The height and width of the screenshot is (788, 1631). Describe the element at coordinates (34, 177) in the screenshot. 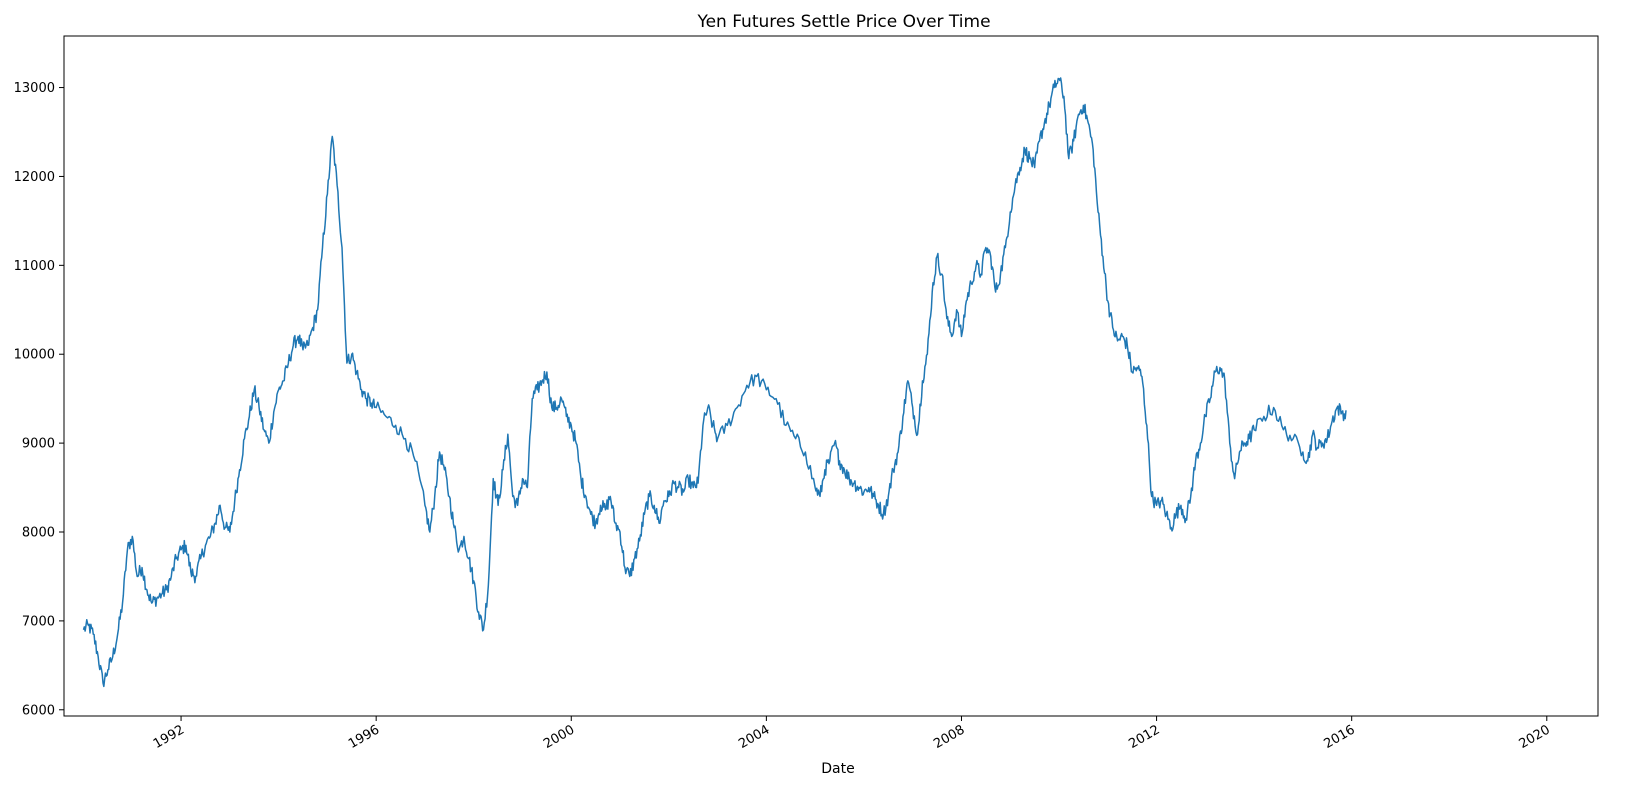

I see `y-tick-label: 12000` at that location.